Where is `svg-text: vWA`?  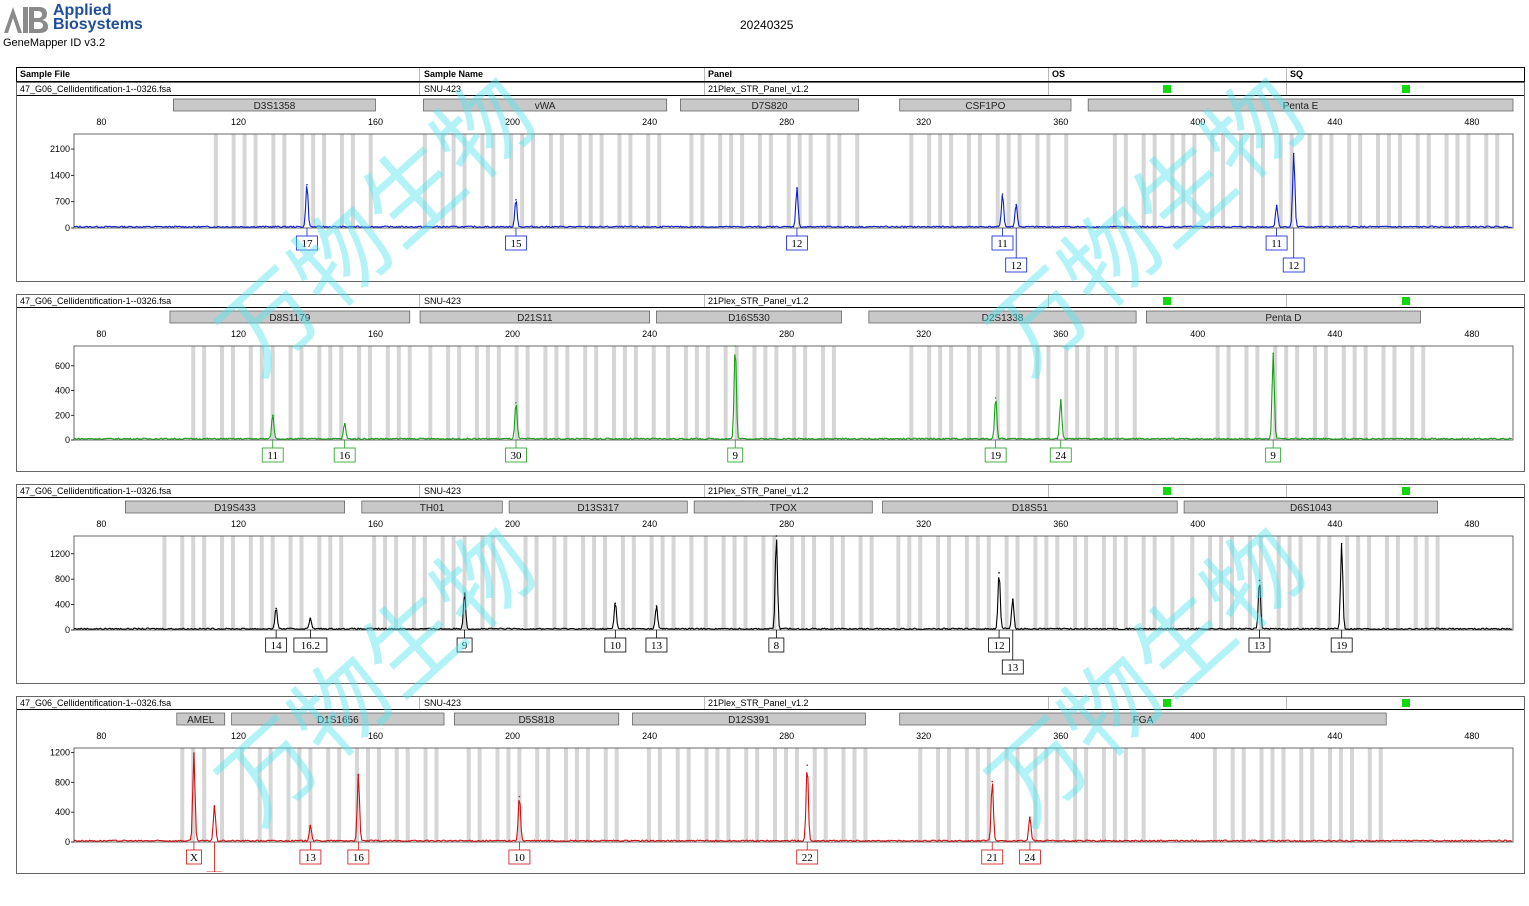 svg-text: vWA is located at coordinates (545, 106).